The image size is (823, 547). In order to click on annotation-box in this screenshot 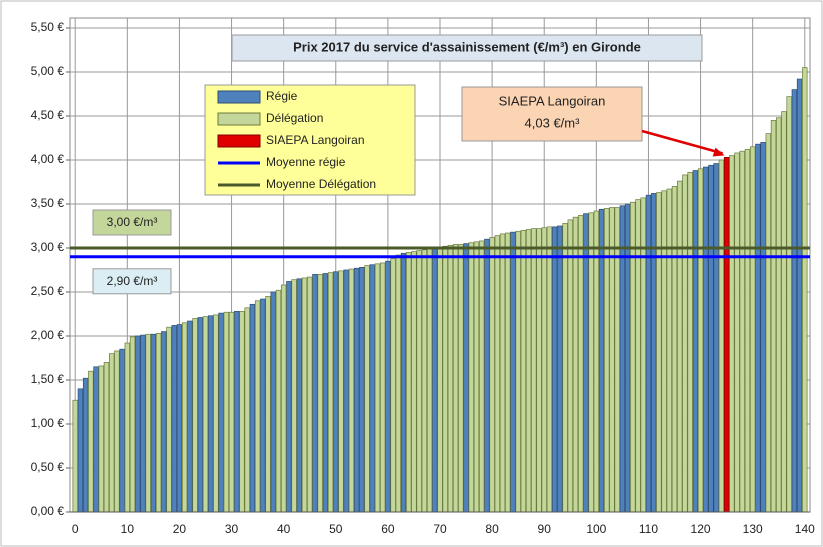, I will do `click(552, 114)`.